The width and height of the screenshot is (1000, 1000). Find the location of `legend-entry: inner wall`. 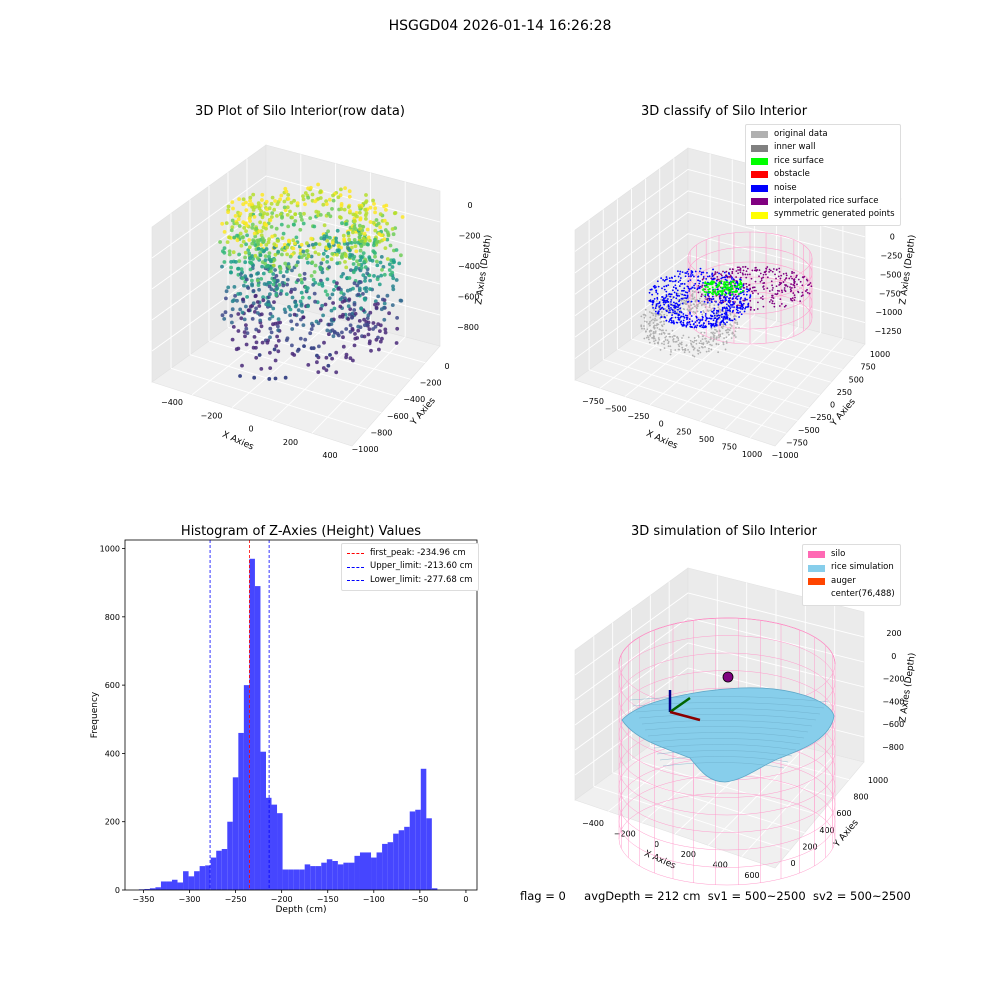

legend-entry: inner wall is located at coordinates (823, 147).